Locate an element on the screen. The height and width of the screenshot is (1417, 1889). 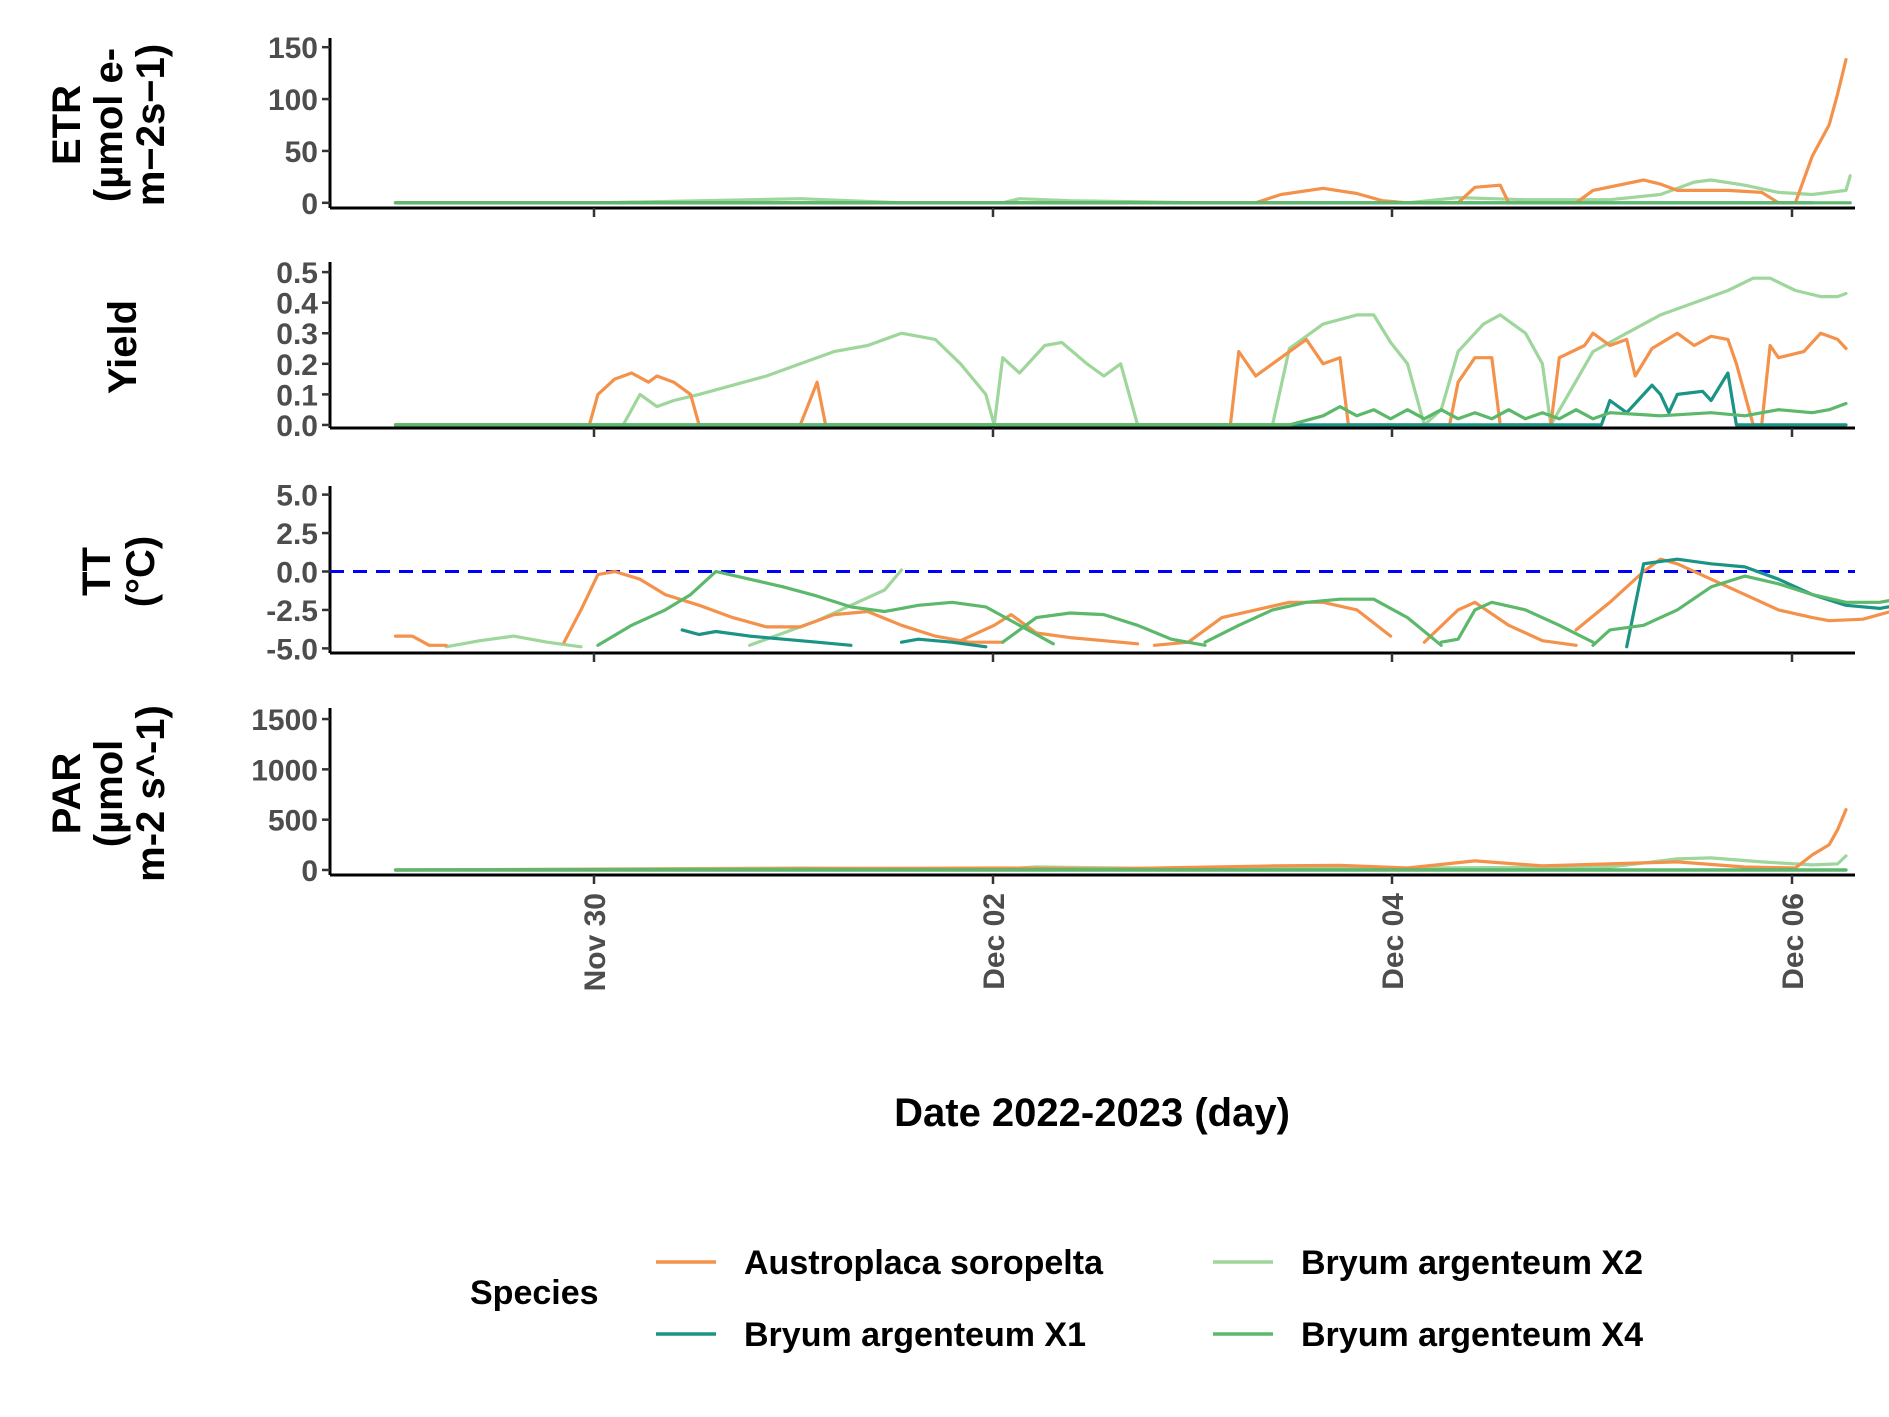
legend-label: Bryum argenteum X4 is located at coordinates (1472, 1335).